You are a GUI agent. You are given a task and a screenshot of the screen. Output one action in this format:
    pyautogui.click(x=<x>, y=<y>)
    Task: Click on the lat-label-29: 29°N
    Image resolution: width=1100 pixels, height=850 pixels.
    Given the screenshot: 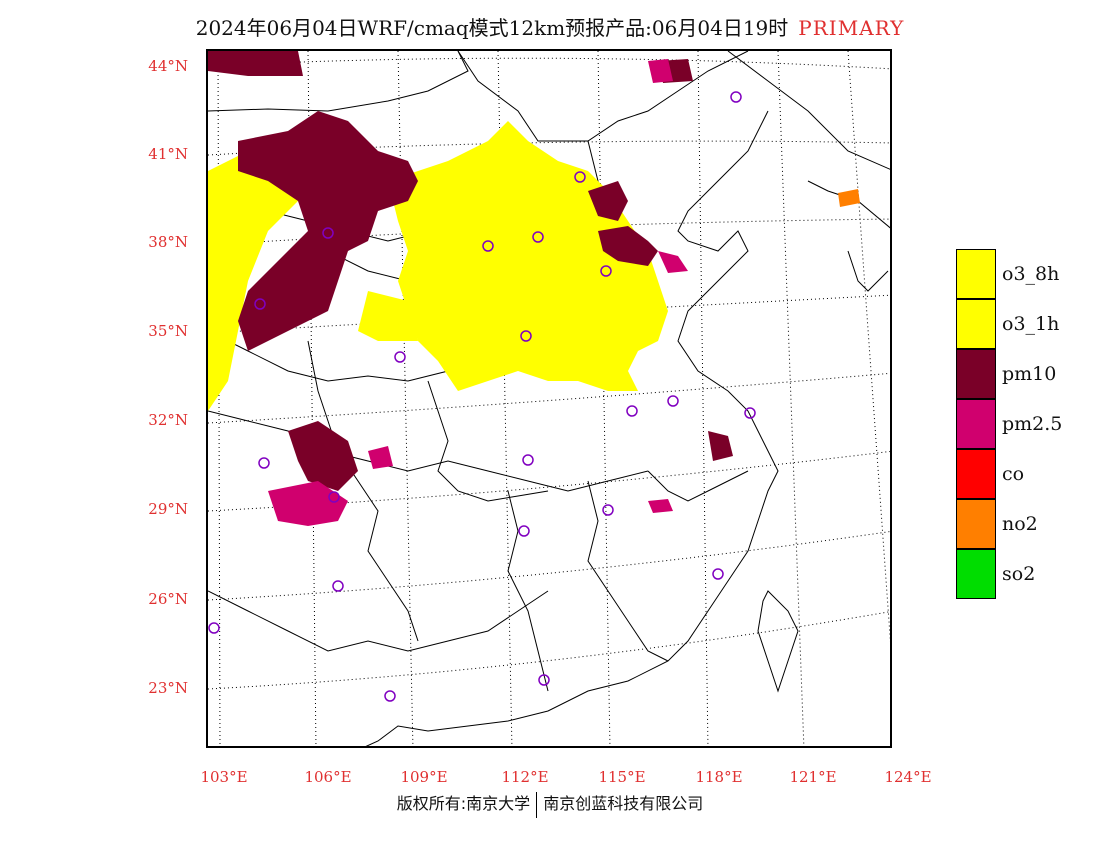 What is the action you would take?
    pyautogui.click(x=168, y=509)
    